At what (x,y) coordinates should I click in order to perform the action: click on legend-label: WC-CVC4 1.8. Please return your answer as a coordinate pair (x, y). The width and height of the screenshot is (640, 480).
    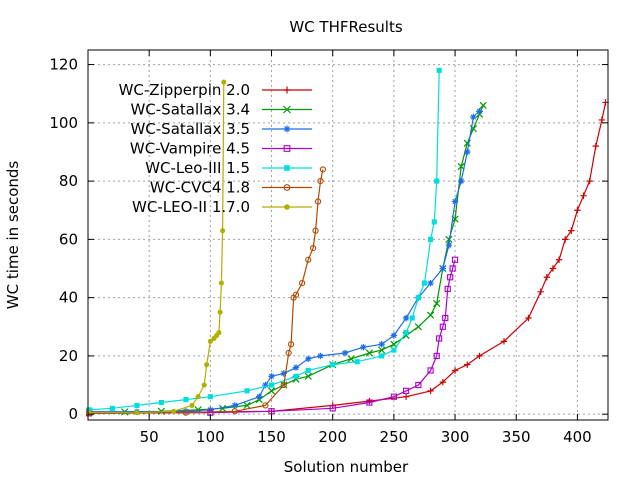
    Looking at the image, I should click on (200, 188).